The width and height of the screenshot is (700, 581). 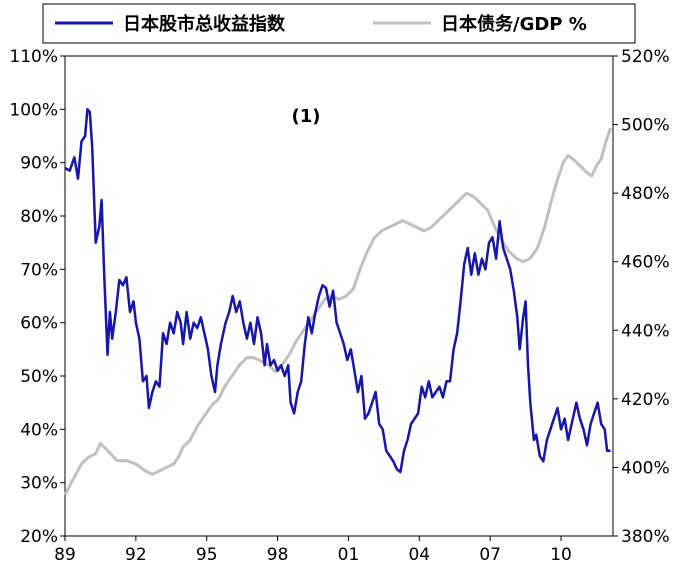 What do you see at coordinates (645, 331) in the screenshot?
I see `y-right-tick-label: 440%` at bounding box center [645, 331].